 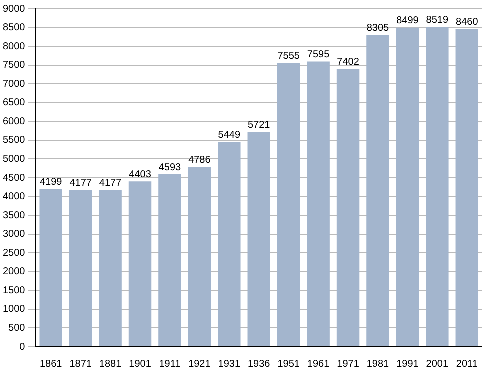 I want to click on y-tick-label: 7000, so click(x=14, y=84).